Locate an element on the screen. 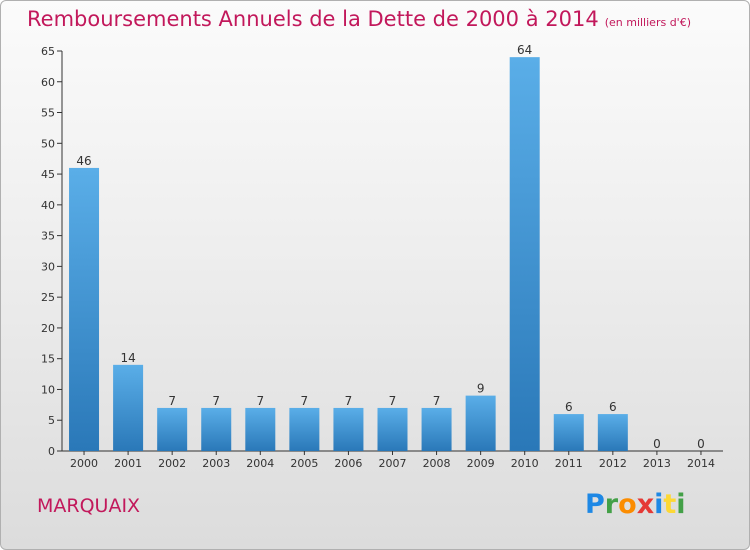 The height and width of the screenshot is (550, 750). value-label-2002: 7 is located at coordinates (172, 401).